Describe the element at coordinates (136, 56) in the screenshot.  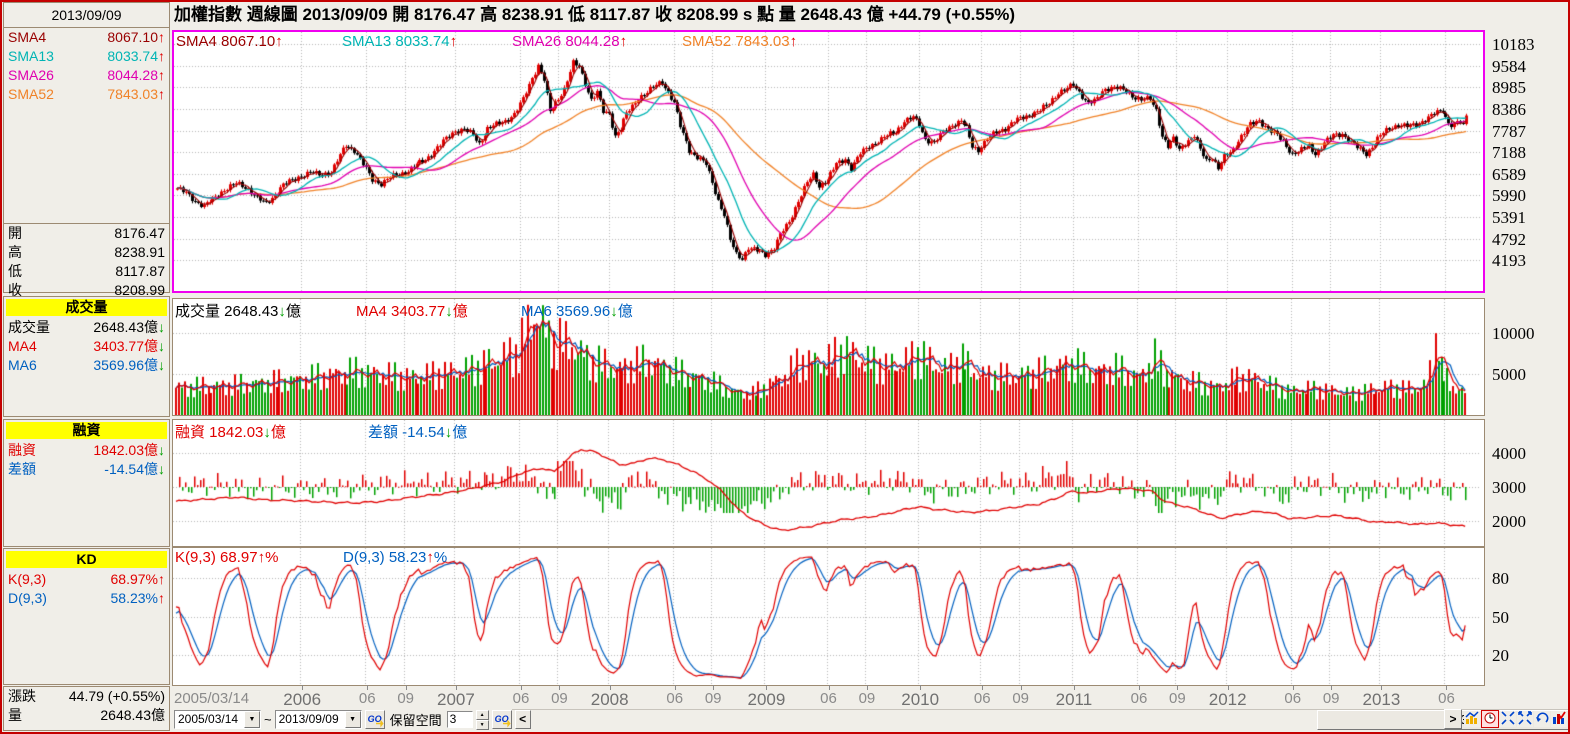
I see `row-value: 8033.74↑` at that location.